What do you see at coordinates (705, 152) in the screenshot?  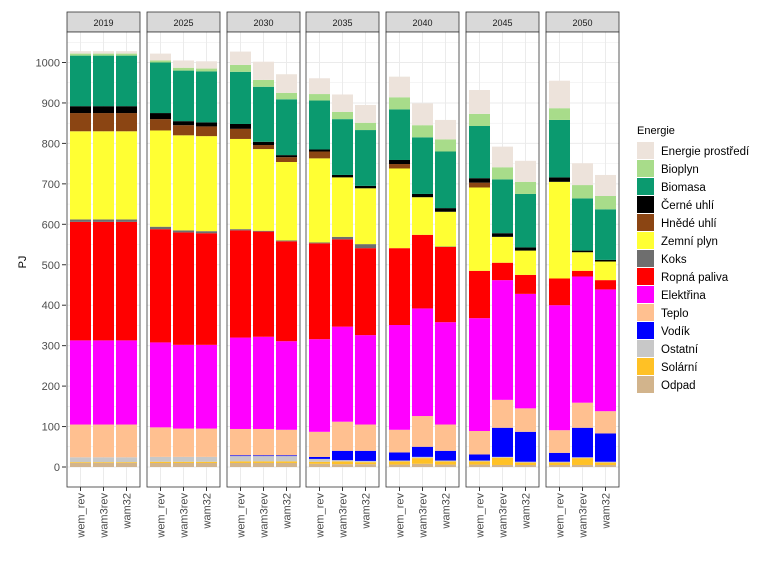 I see `legend-label: Energie prostředí` at bounding box center [705, 152].